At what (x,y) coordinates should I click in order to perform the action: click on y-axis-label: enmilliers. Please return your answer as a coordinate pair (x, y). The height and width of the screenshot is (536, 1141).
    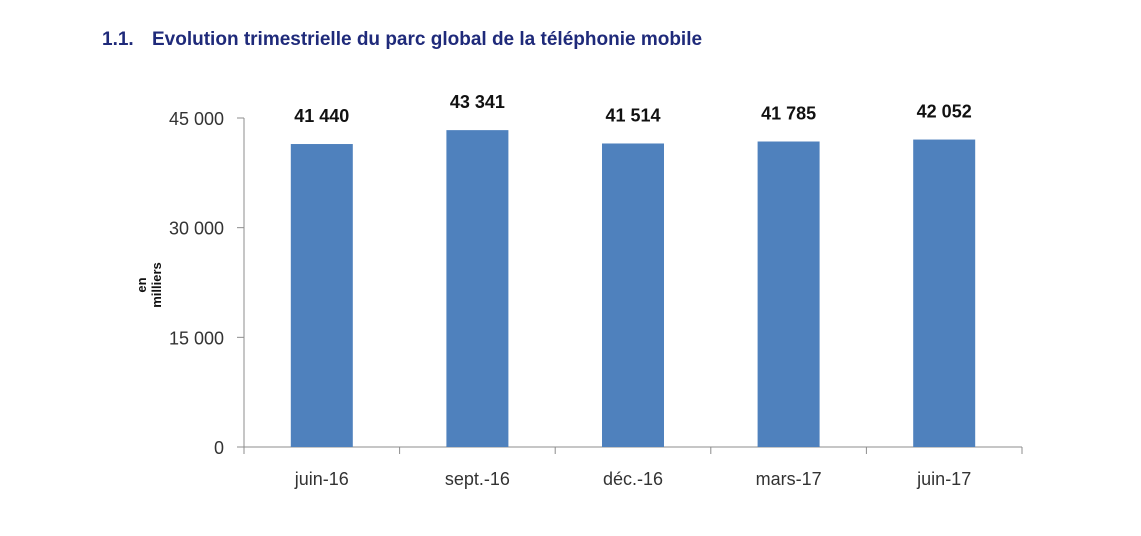
    Looking at the image, I should click on (149, 285).